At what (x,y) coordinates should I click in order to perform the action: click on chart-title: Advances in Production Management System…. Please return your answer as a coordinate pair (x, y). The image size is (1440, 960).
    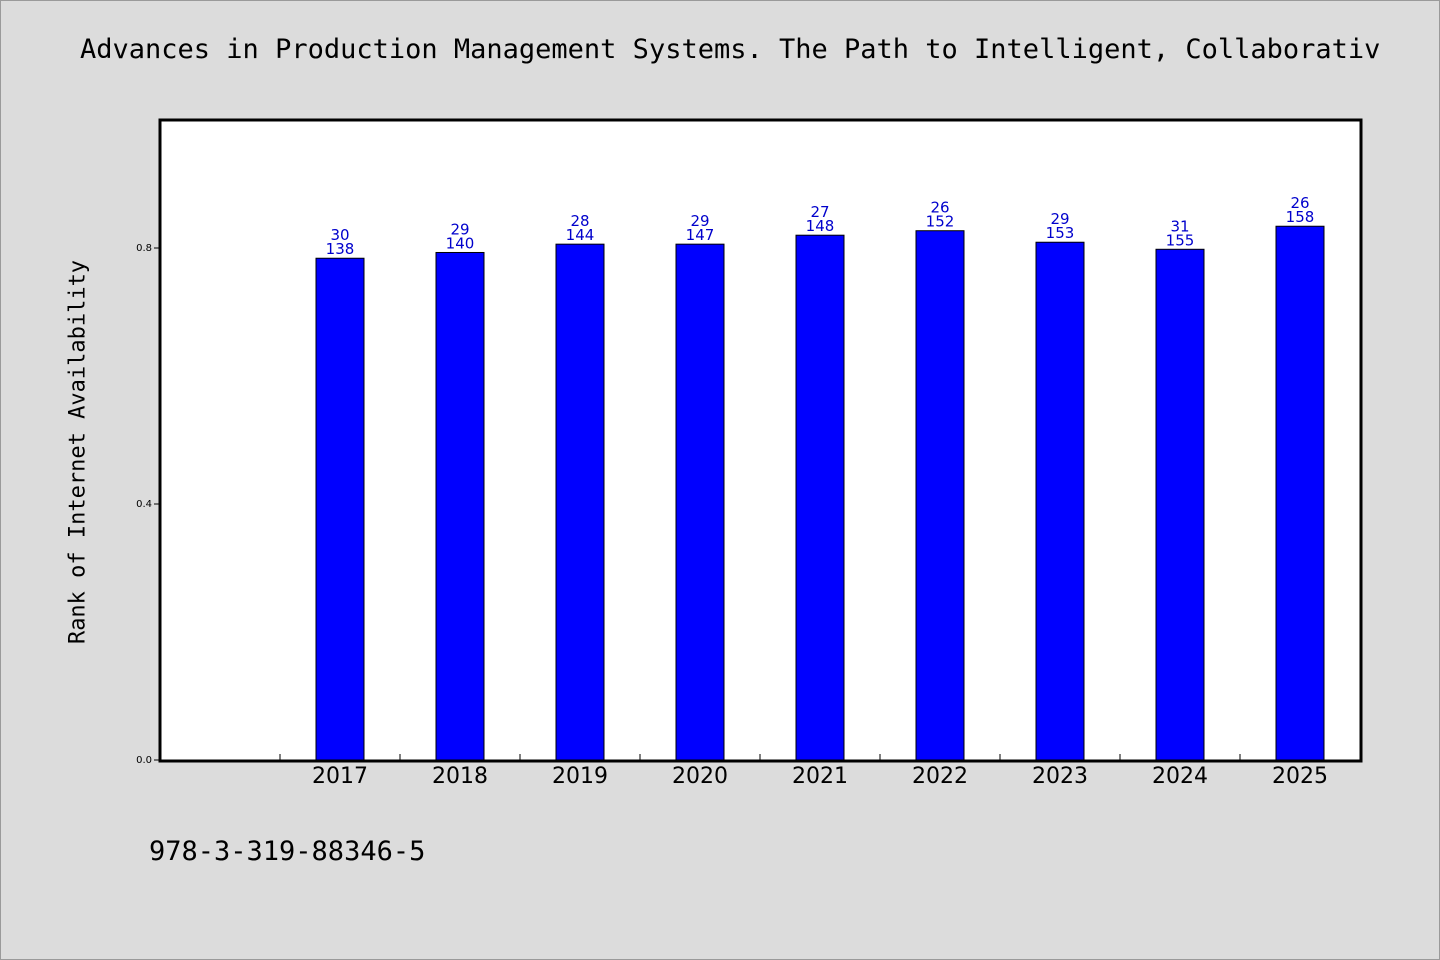
    Looking at the image, I should click on (730, 49).